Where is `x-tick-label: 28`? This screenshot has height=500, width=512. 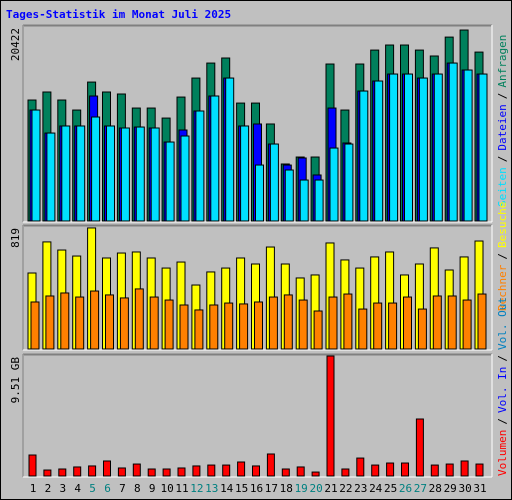
x-tick-label: 28 is located at coordinates (435, 488).